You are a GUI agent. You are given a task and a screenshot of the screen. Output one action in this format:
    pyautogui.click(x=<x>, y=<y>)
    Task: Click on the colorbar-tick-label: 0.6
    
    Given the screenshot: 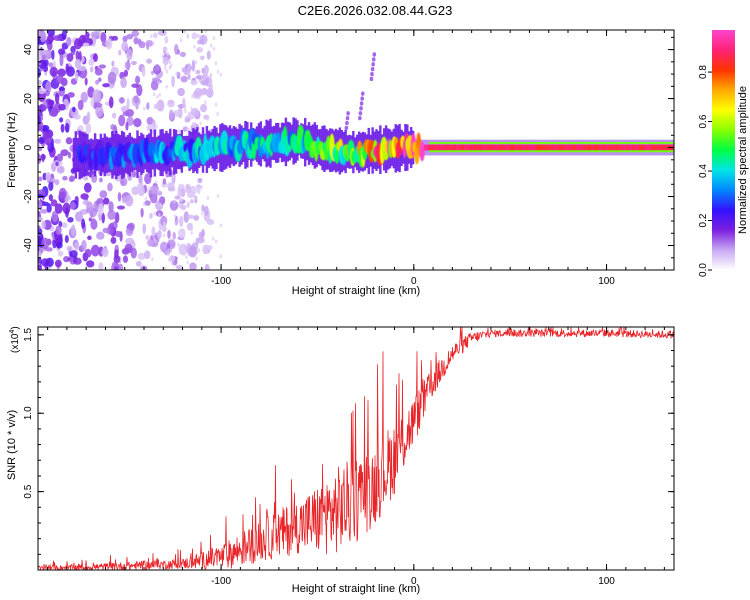 What is the action you would take?
    pyautogui.click(x=703, y=121)
    